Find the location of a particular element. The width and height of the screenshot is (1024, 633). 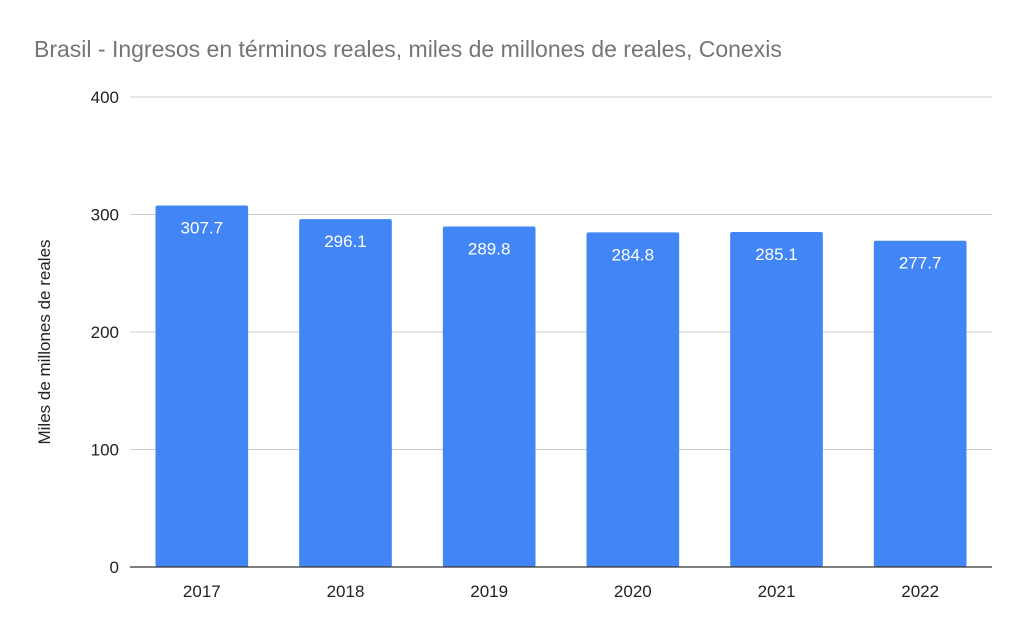

y-tick-label: 300 is located at coordinates (105, 215).